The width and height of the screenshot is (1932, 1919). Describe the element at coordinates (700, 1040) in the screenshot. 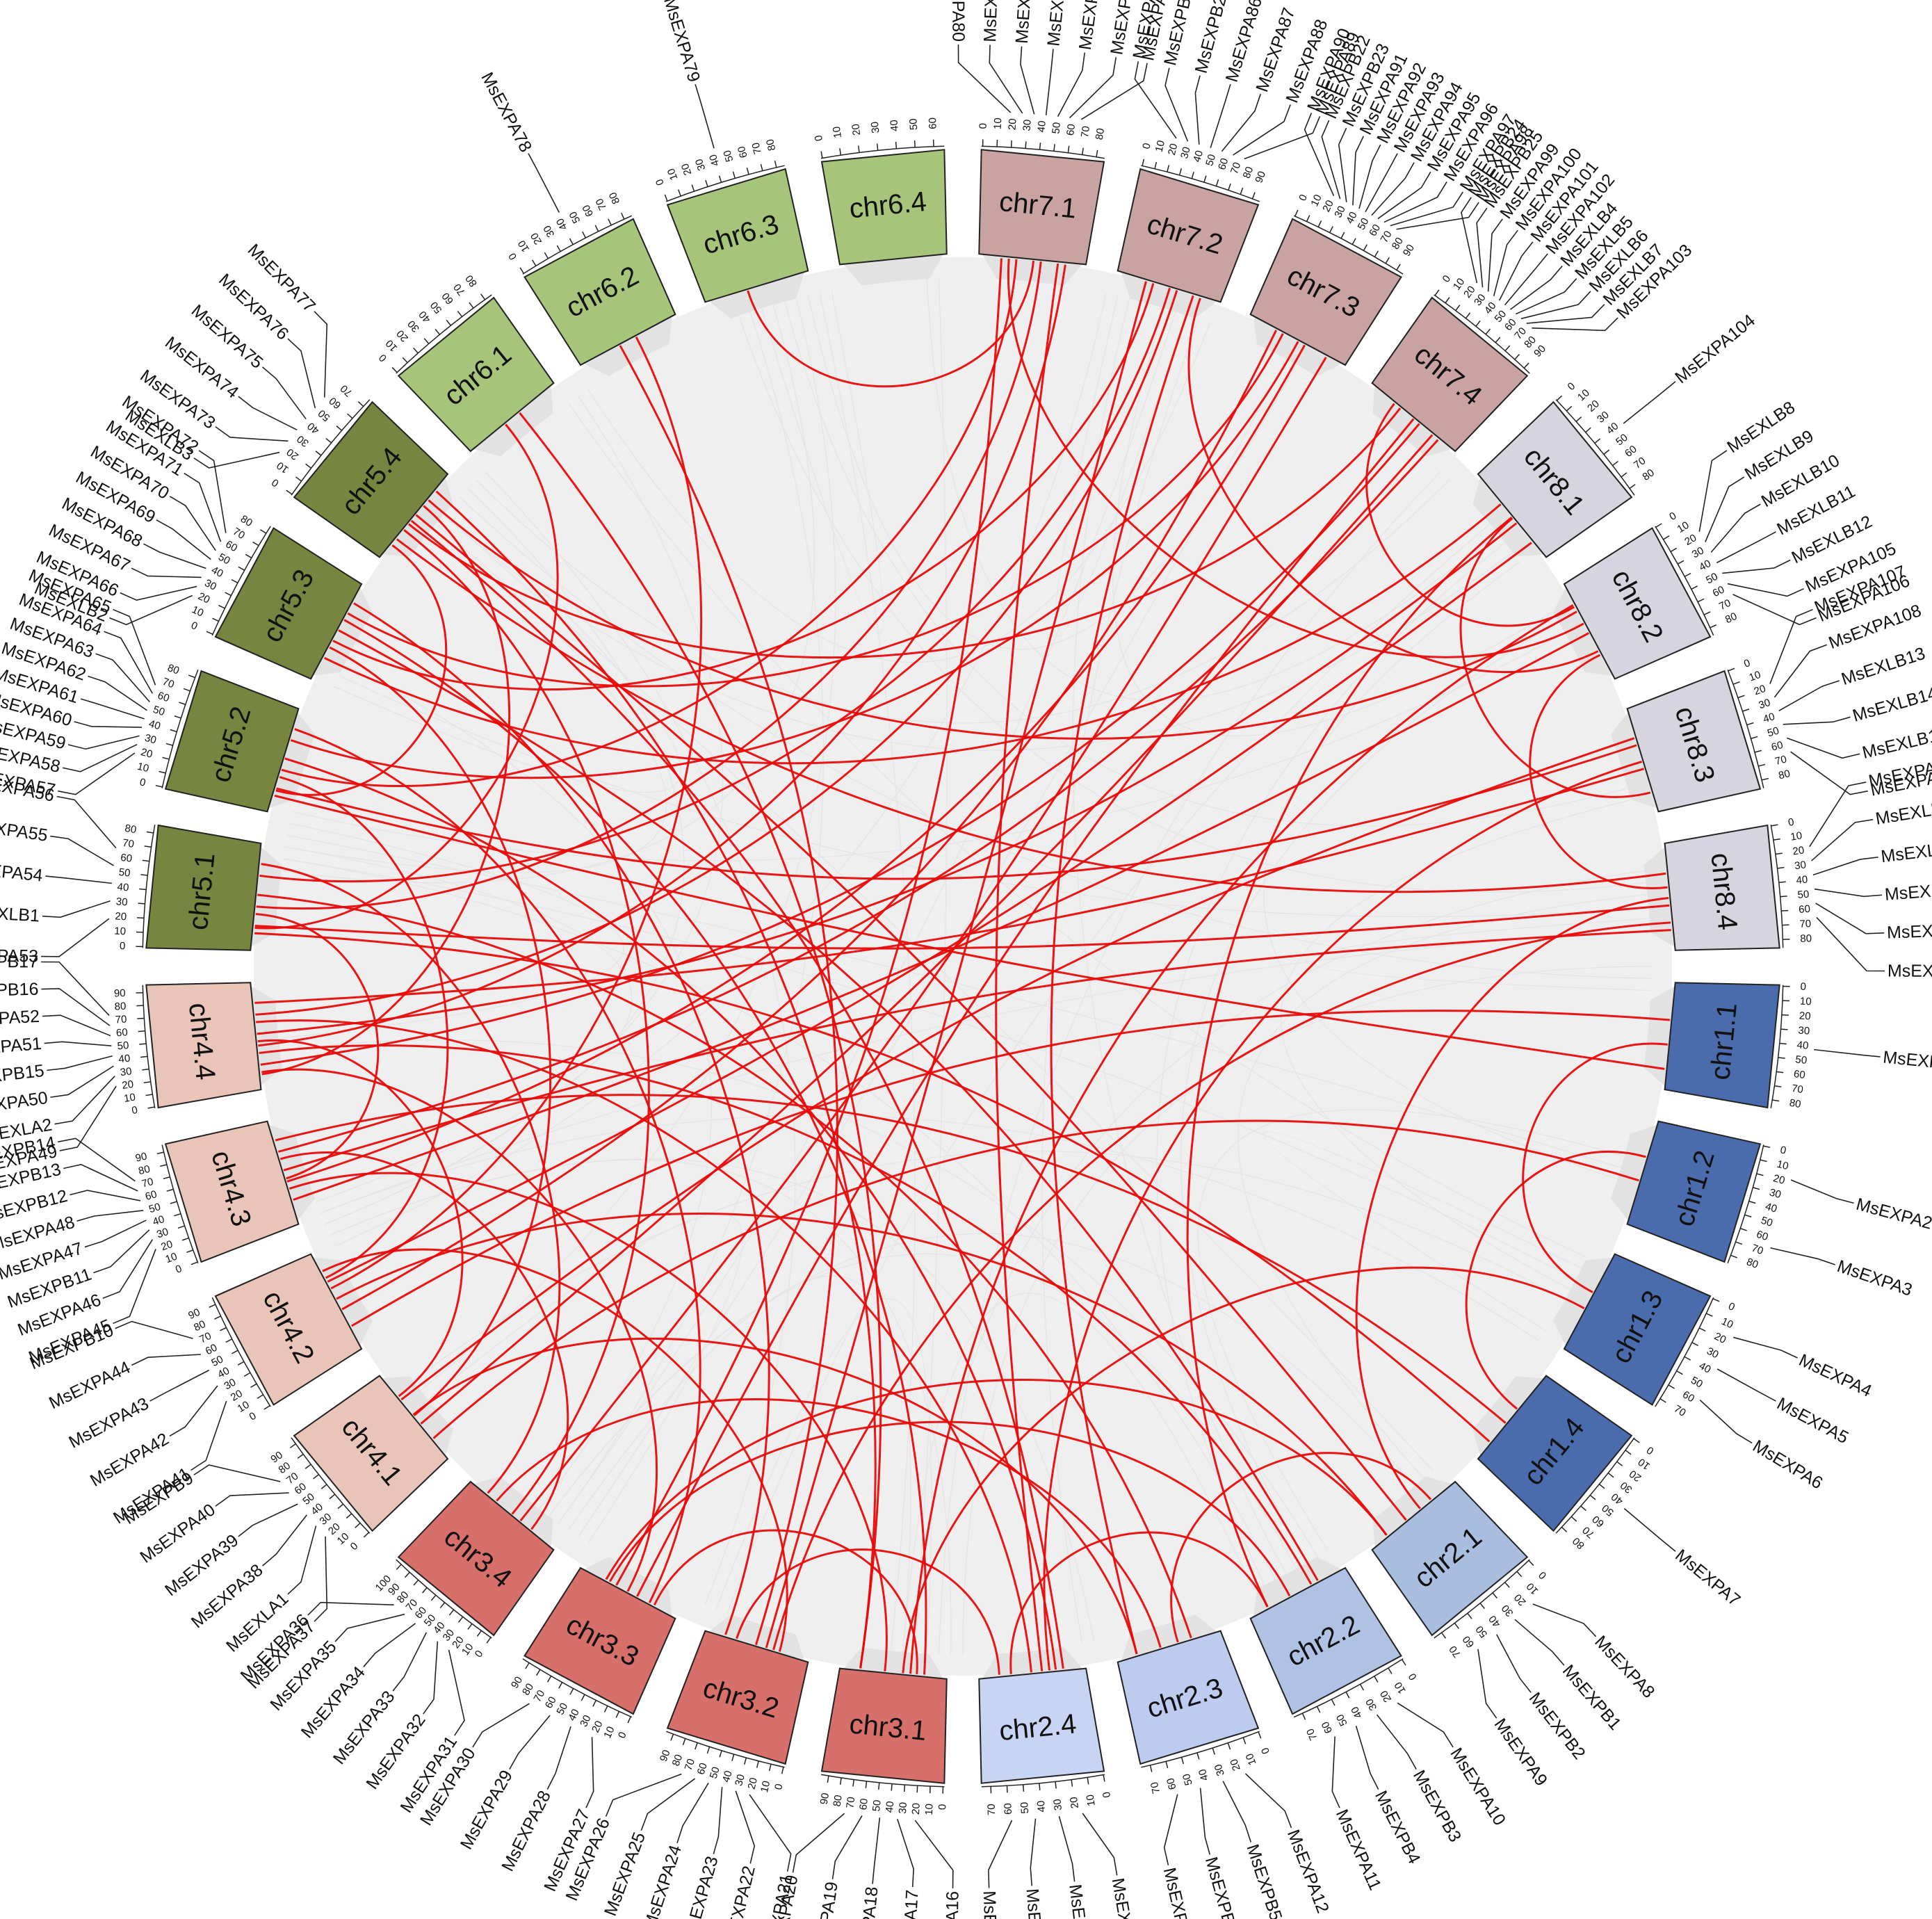

I see `link-chr6.1-chr3.1` at that location.